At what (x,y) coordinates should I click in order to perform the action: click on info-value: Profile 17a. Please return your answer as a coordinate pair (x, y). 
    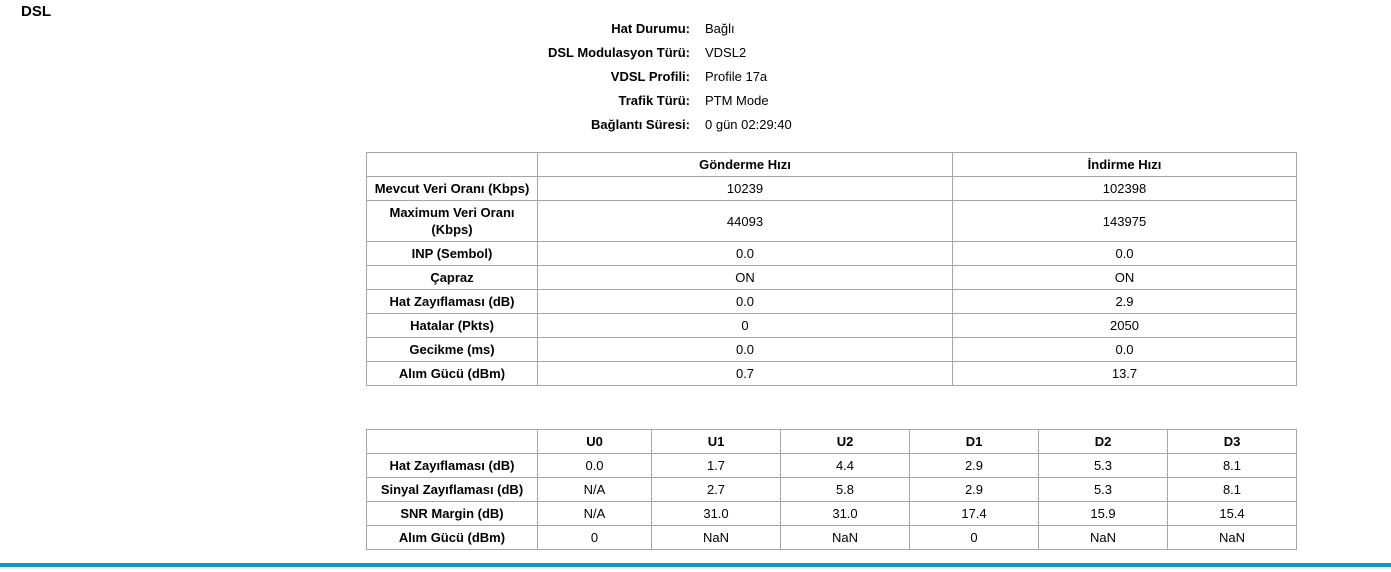
    Looking at the image, I should click on (736, 76).